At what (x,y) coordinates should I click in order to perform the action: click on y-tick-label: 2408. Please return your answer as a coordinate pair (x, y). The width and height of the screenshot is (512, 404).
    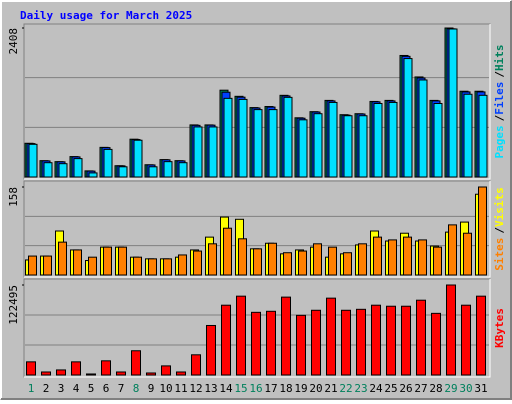
    Looking at the image, I should click on (13, 41).